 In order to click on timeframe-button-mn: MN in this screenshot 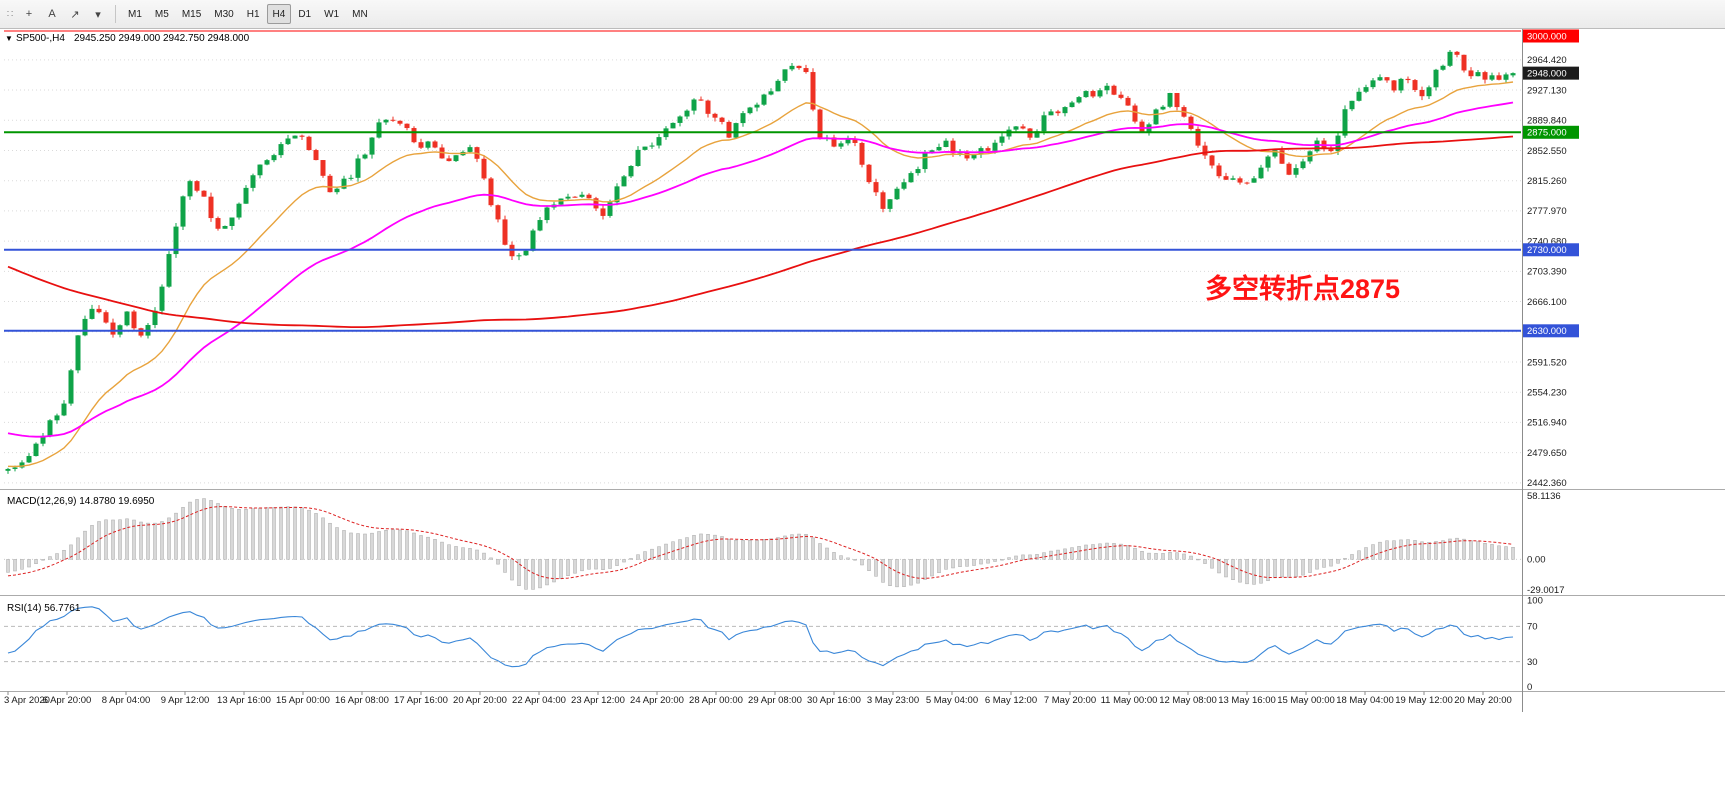, I will do `click(360, 14)`.